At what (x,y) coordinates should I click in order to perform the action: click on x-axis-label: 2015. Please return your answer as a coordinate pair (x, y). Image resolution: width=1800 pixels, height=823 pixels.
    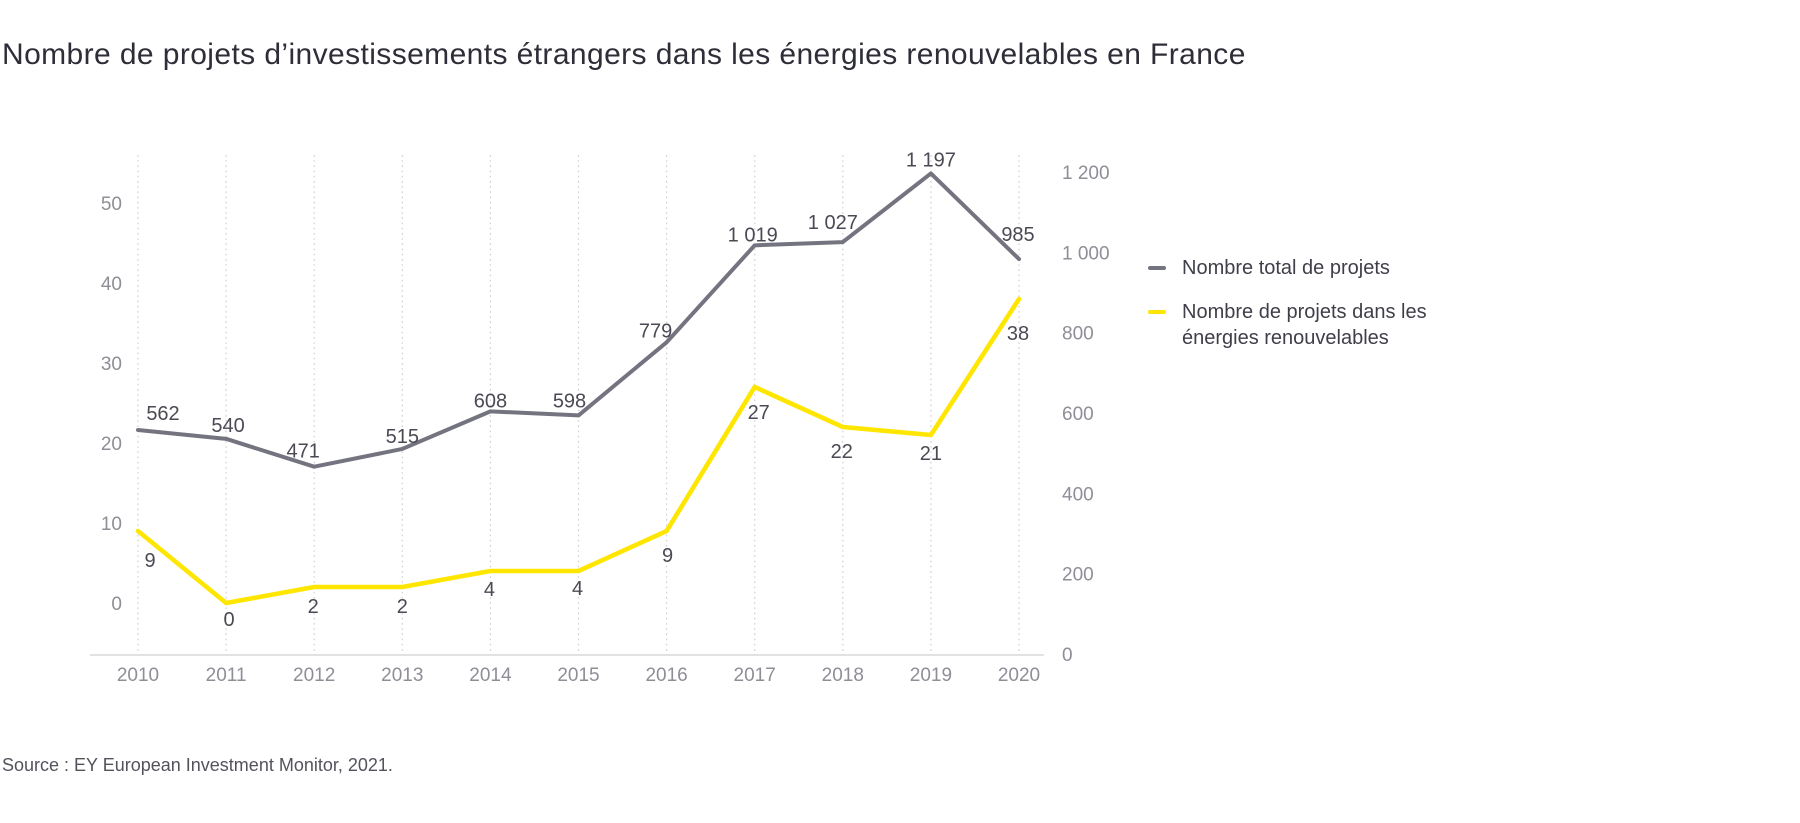
    Looking at the image, I should click on (578, 675).